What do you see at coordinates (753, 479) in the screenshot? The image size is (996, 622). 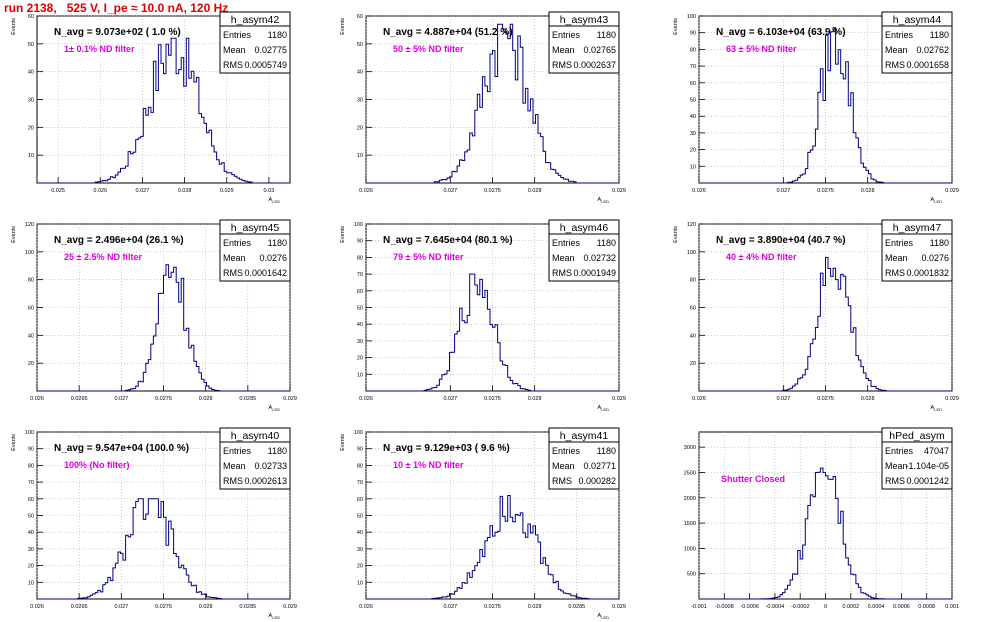 I see `filter-annotation: Shutter Closed` at bounding box center [753, 479].